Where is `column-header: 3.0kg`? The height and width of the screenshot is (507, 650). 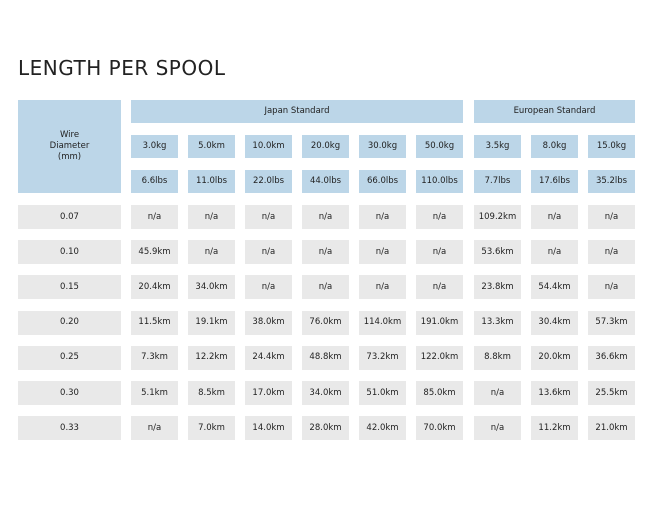 column-header: 3.0kg is located at coordinates (154, 146).